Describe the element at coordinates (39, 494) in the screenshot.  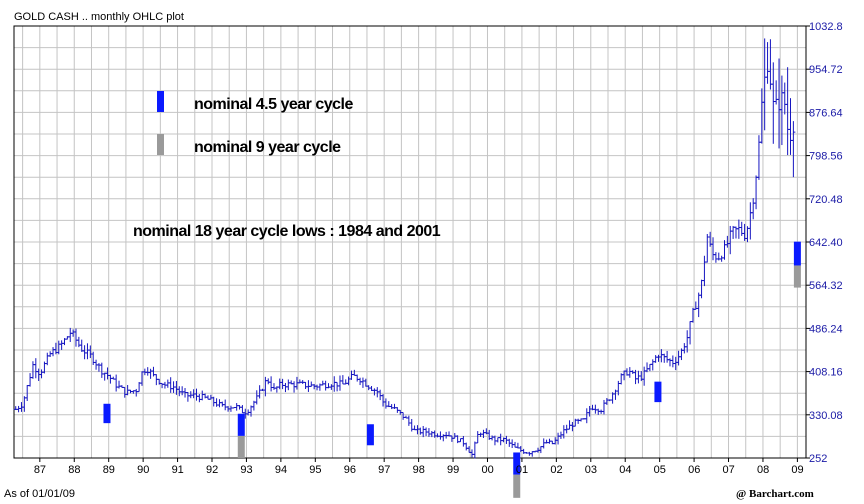
I see `as-of-date: As of 01/01/09` at that location.